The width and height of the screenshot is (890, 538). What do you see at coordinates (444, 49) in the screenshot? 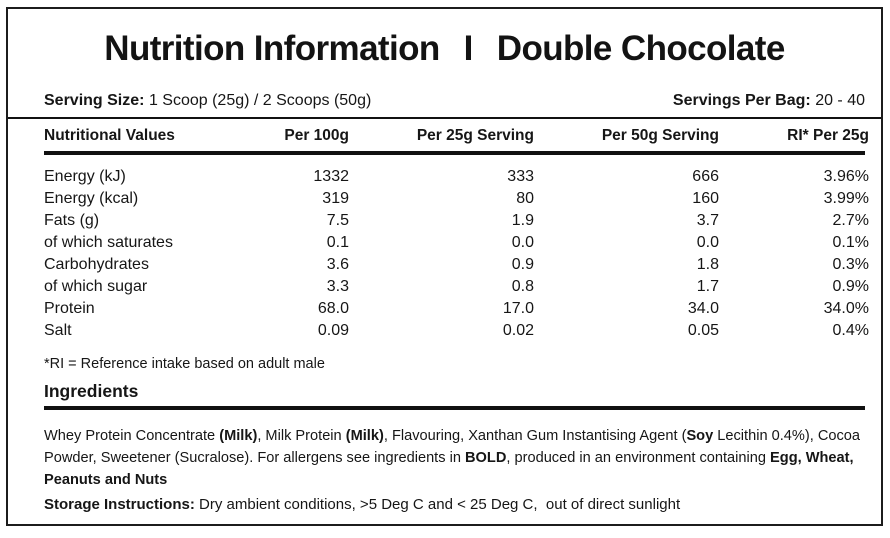
I see `page-title: Nutrition Information I Double Chocolate` at bounding box center [444, 49].